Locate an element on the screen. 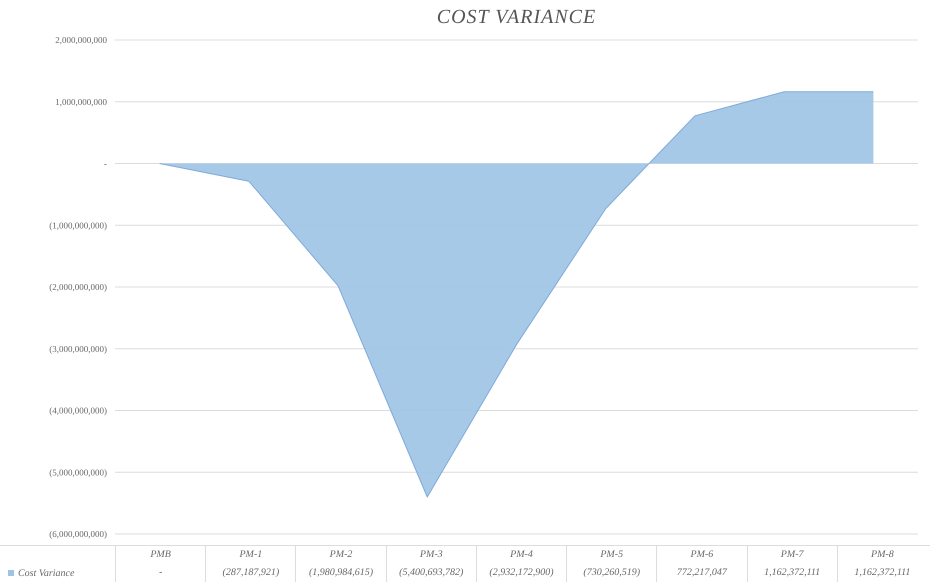  x-tick-label: PM-7 is located at coordinates (791, 555).